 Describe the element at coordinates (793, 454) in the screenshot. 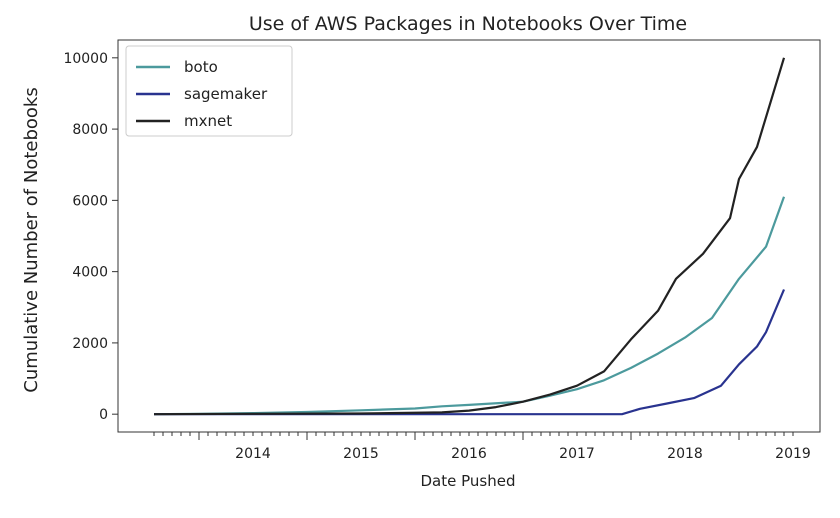

I see `x-tick-label: 2019` at that location.